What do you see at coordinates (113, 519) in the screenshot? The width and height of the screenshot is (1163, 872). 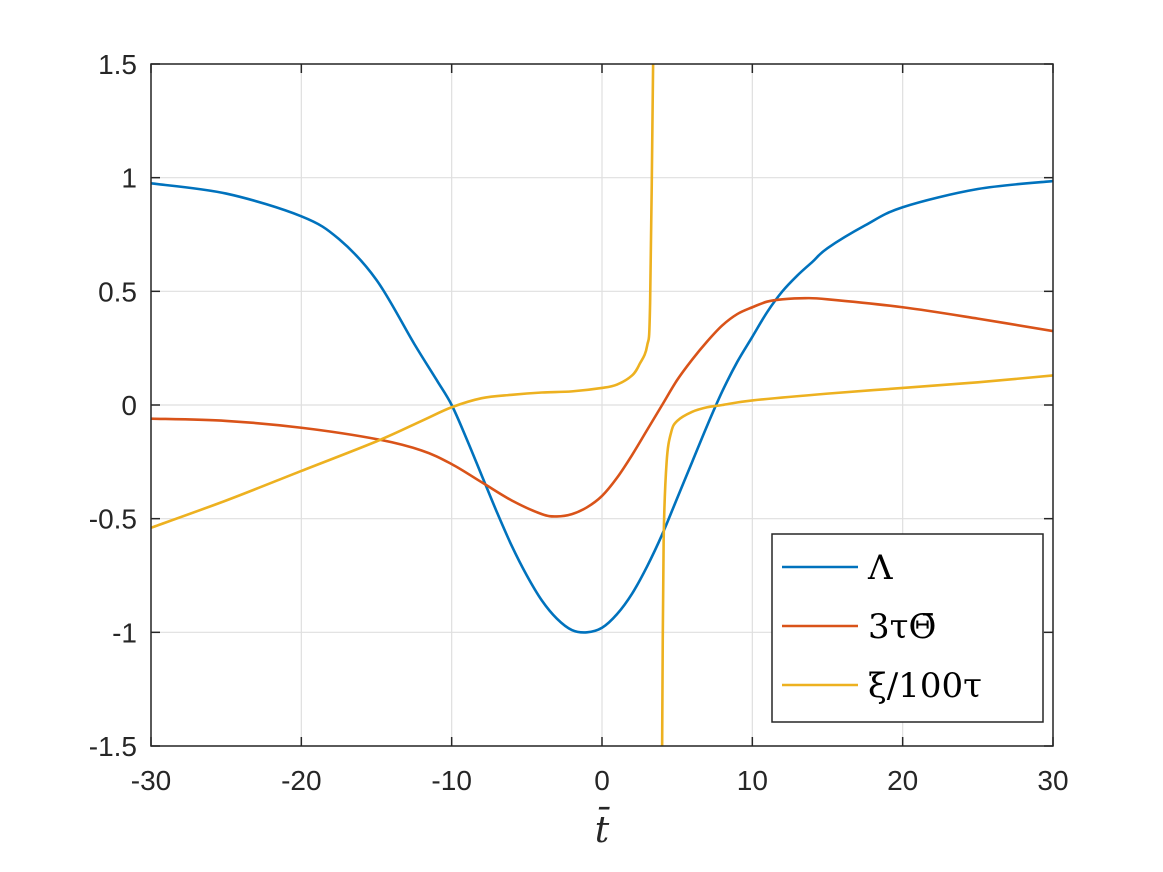 I see `y-tick-label: -0.5` at bounding box center [113, 519].